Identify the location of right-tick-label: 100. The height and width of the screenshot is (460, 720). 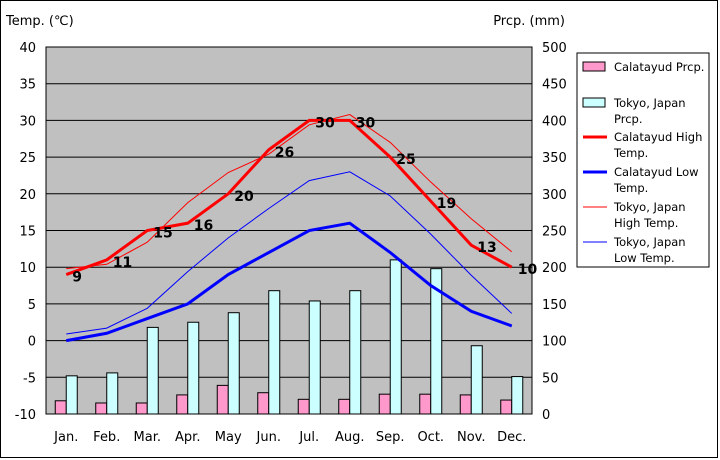
(554, 342).